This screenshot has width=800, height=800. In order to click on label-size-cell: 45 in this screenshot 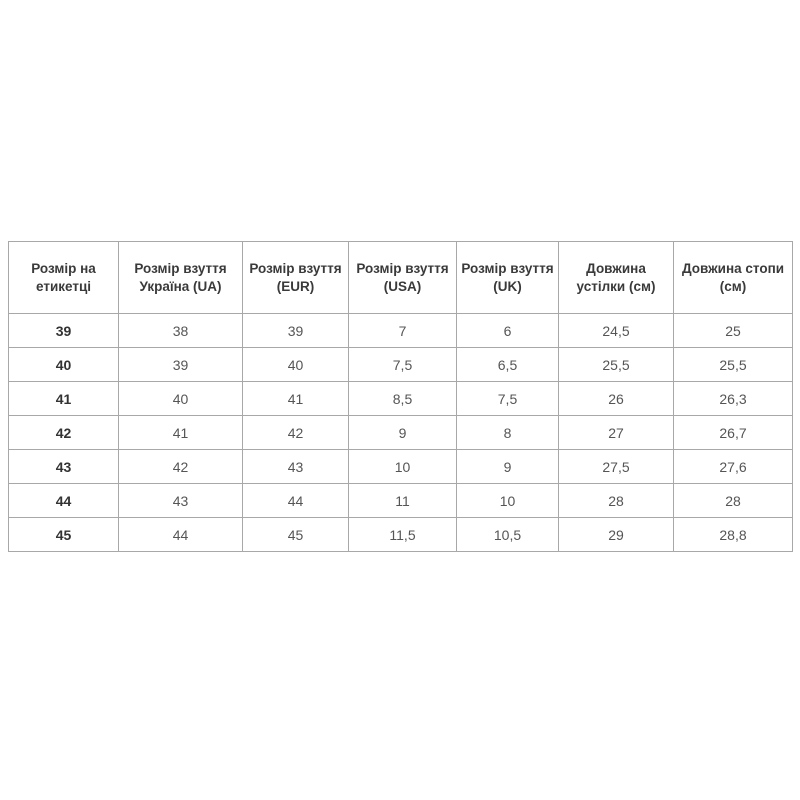, I will do `click(63, 534)`.